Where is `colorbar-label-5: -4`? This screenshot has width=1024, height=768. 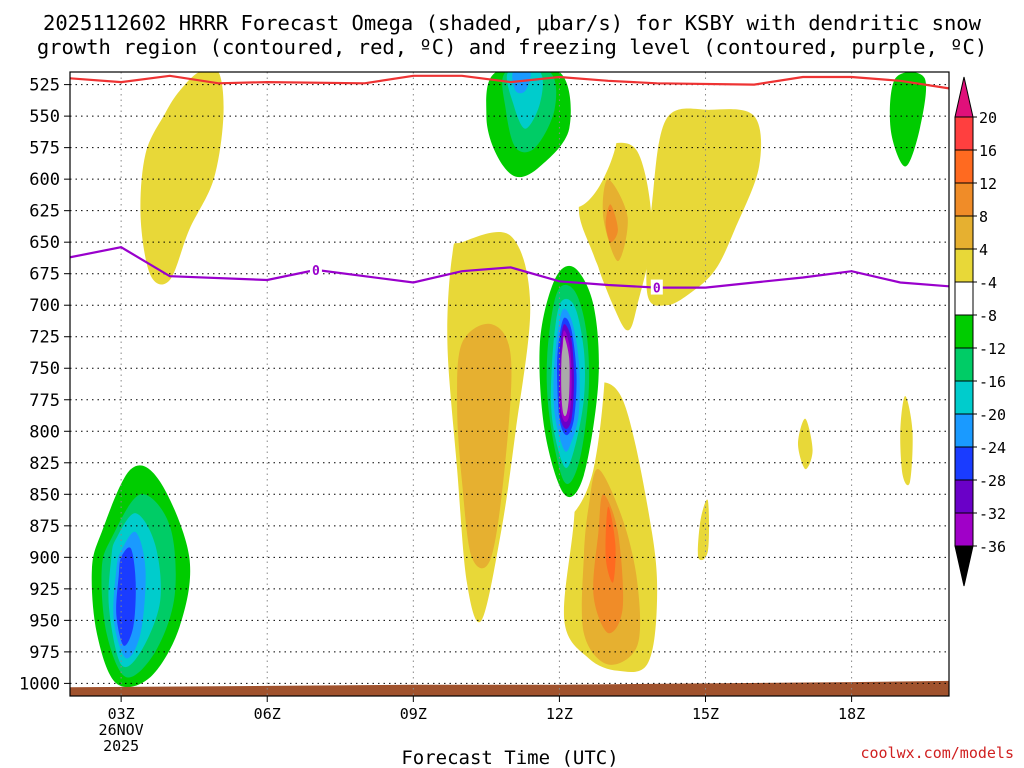 colorbar-label-5: -4 is located at coordinates (988, 283).